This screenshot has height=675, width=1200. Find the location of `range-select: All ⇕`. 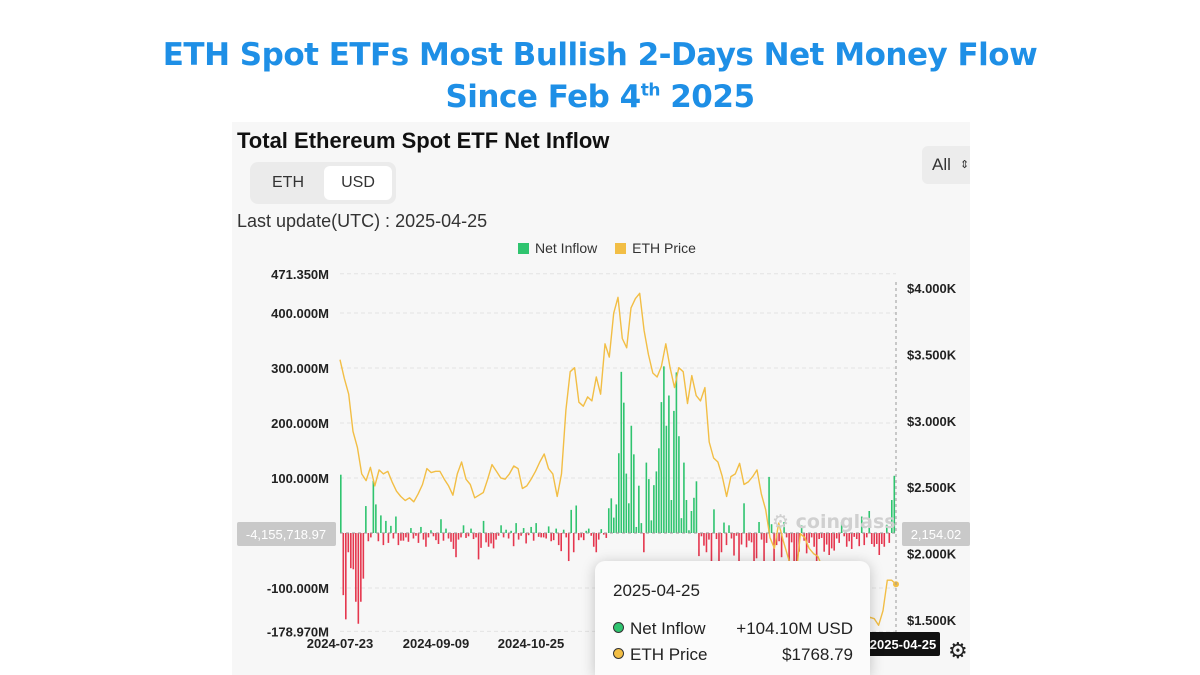

range-select: All ⇕ is located at coordinates (946, 165).